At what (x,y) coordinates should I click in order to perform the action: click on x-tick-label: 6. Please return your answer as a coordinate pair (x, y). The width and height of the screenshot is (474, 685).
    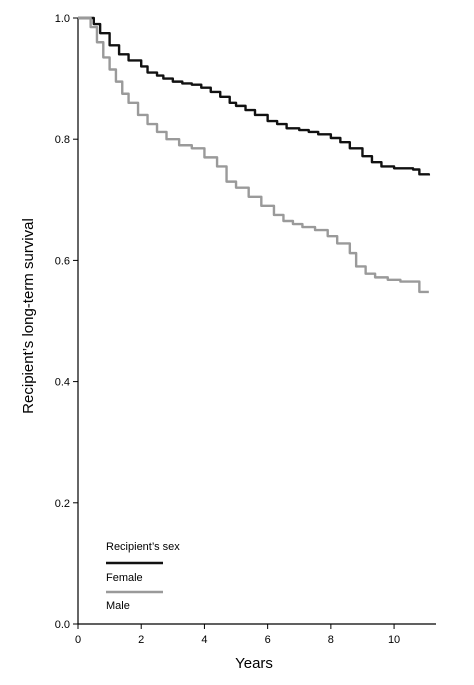
    Looking at the image, I should click on (268, 640).